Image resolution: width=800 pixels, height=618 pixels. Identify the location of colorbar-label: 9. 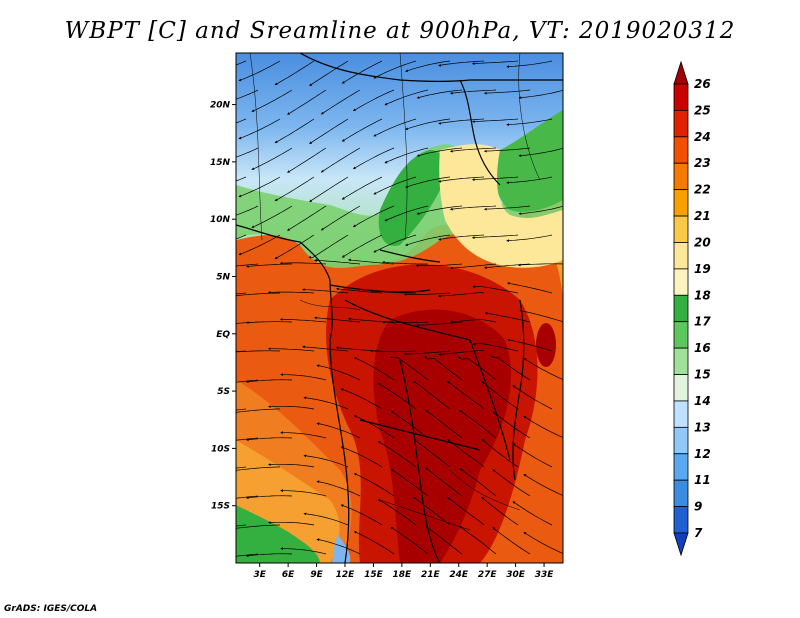
(698, 507).